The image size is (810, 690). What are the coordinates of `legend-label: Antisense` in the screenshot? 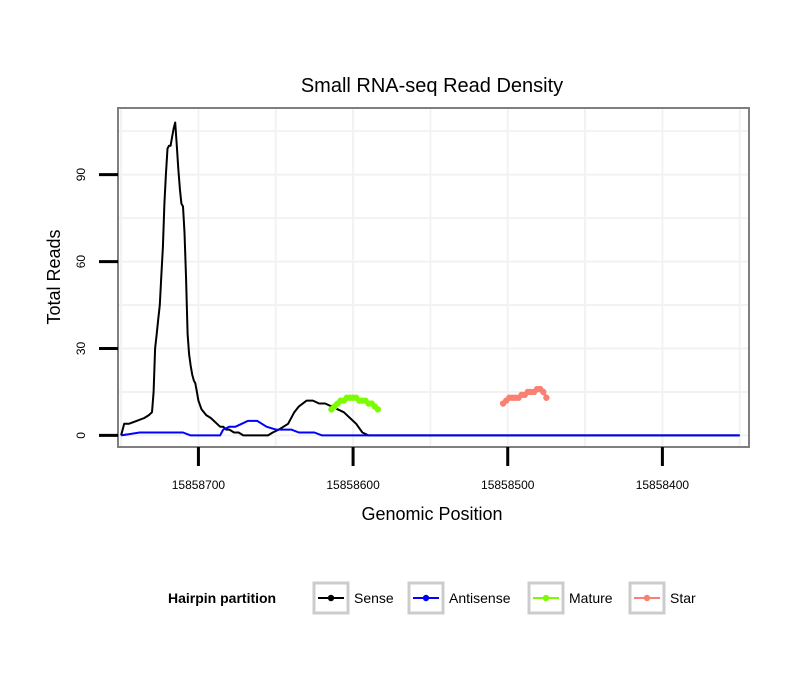 It's located at (480, 598).